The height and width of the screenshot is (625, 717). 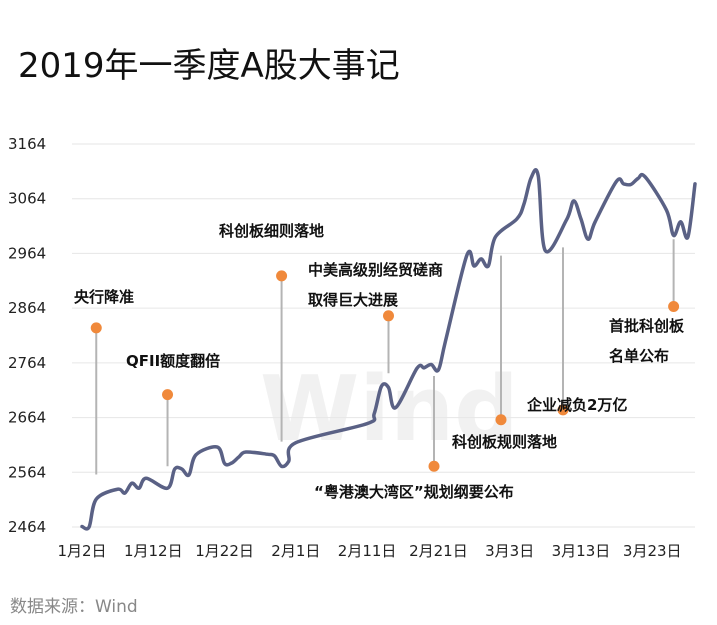 I want to click on x-tick-label: 1月22日, so click(x=224, y=551).